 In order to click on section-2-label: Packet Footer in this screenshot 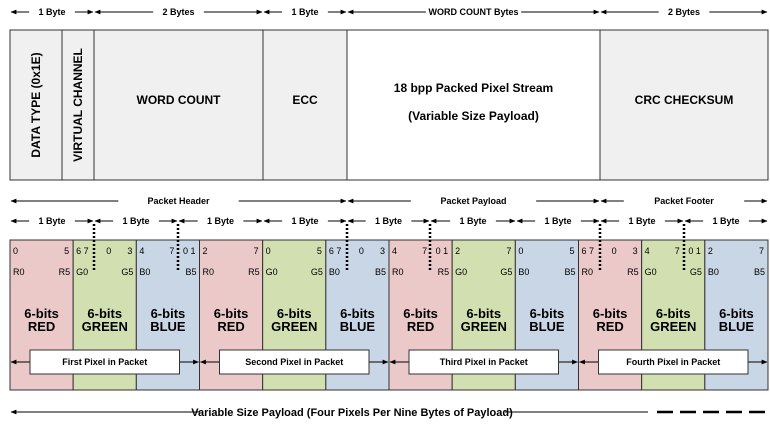, I will do `click(684, 201)`.